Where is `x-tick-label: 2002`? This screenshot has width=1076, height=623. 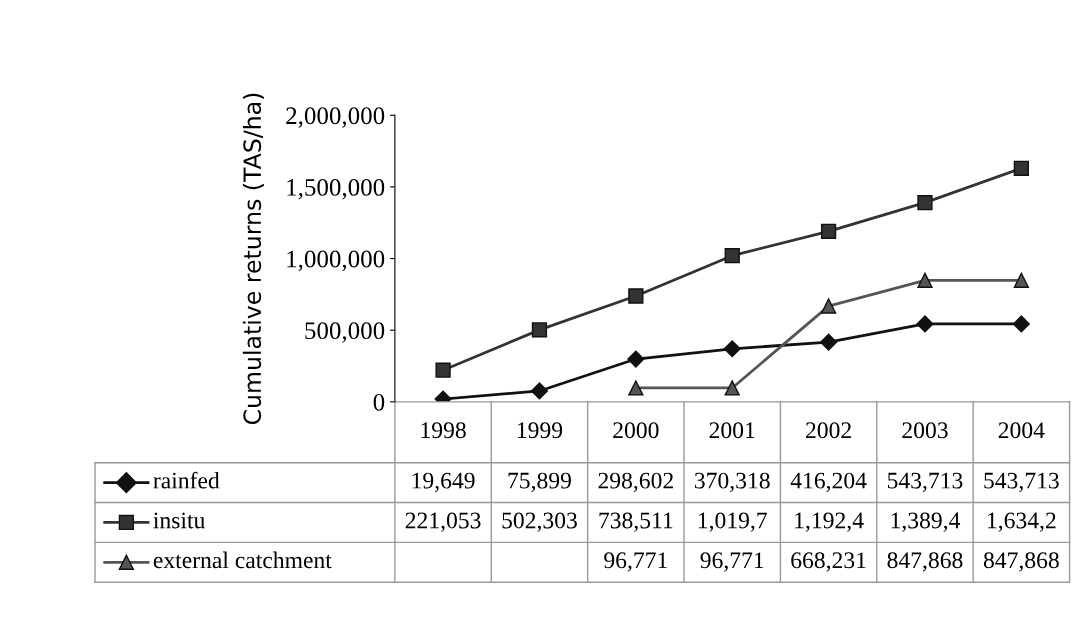
x-tick-label: 2002 is located at coordinates (828, 430).